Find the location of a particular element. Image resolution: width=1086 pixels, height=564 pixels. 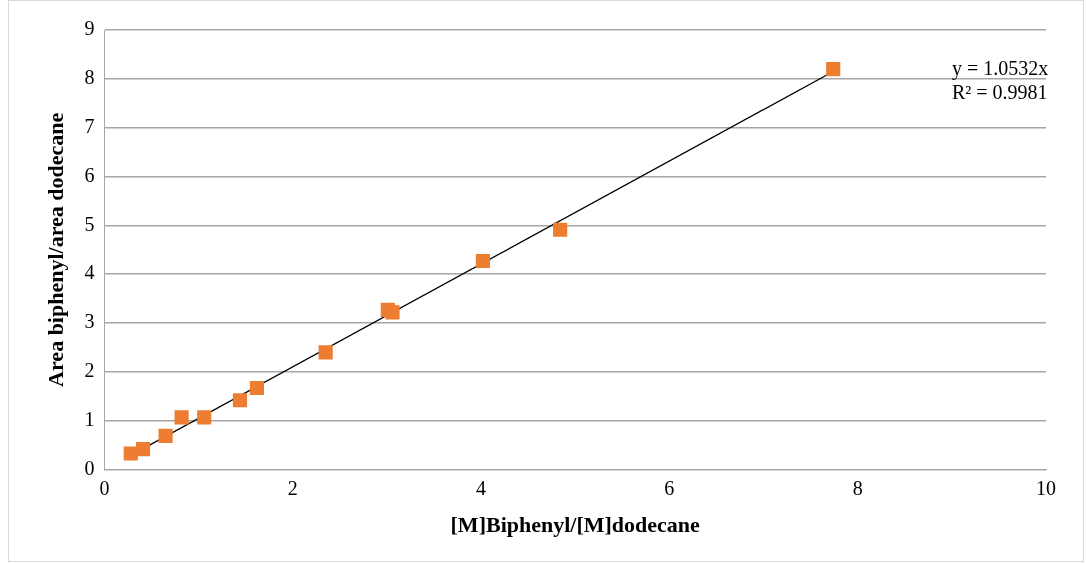

x-tick-label: 6 is located at coordinates (669, 487).